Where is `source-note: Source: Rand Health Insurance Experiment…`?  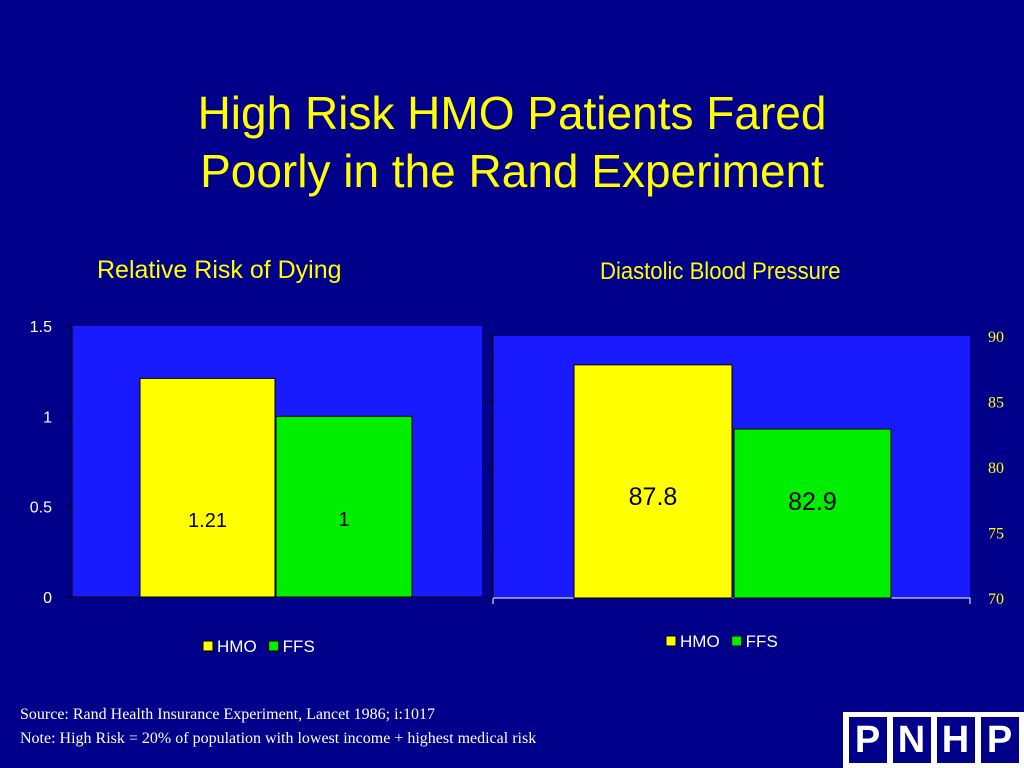
source-note: Source: Rand Health Insurance Experiment… is located at coordinates (227, 714).